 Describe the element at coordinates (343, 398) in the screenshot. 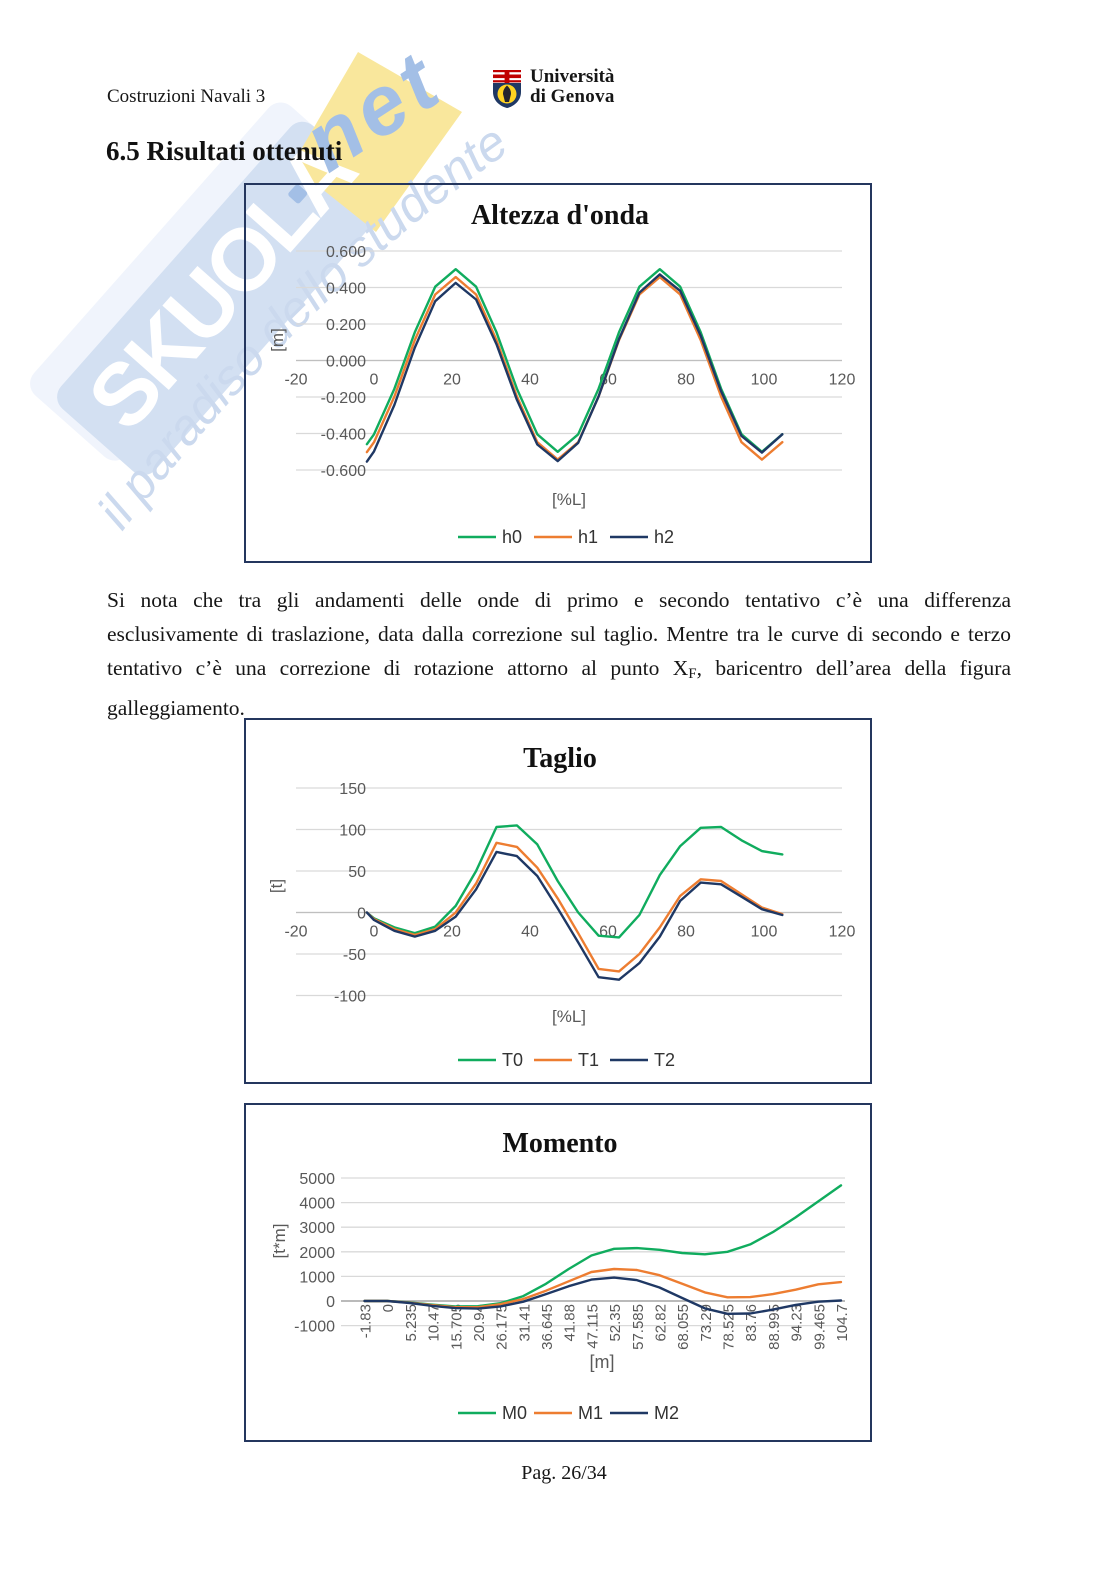

I see `svg-text: -0.200` at that location.